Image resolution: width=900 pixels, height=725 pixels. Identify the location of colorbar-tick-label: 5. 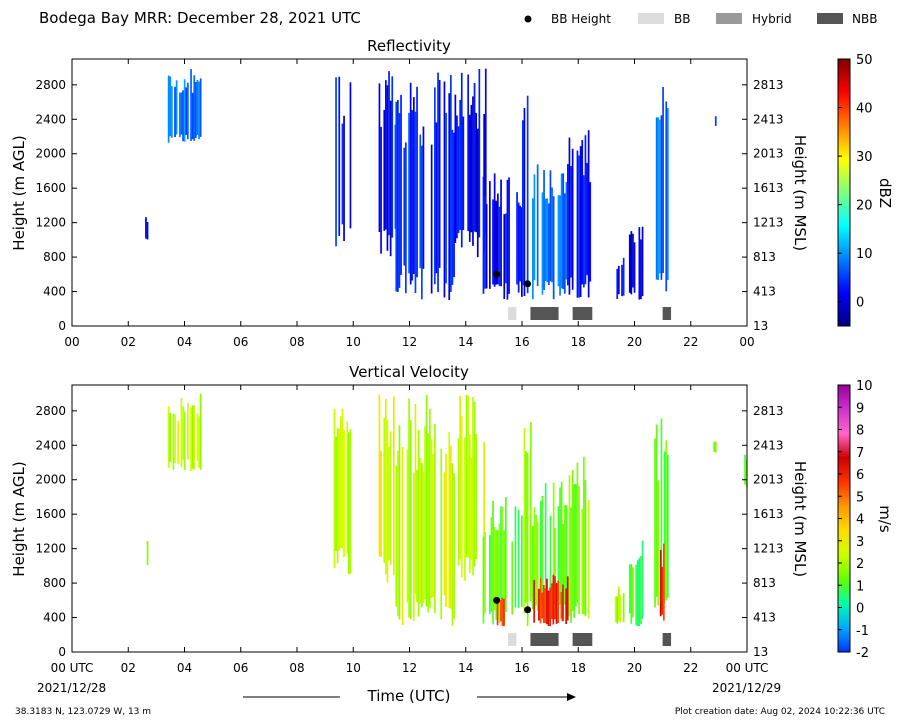
(860, 497).